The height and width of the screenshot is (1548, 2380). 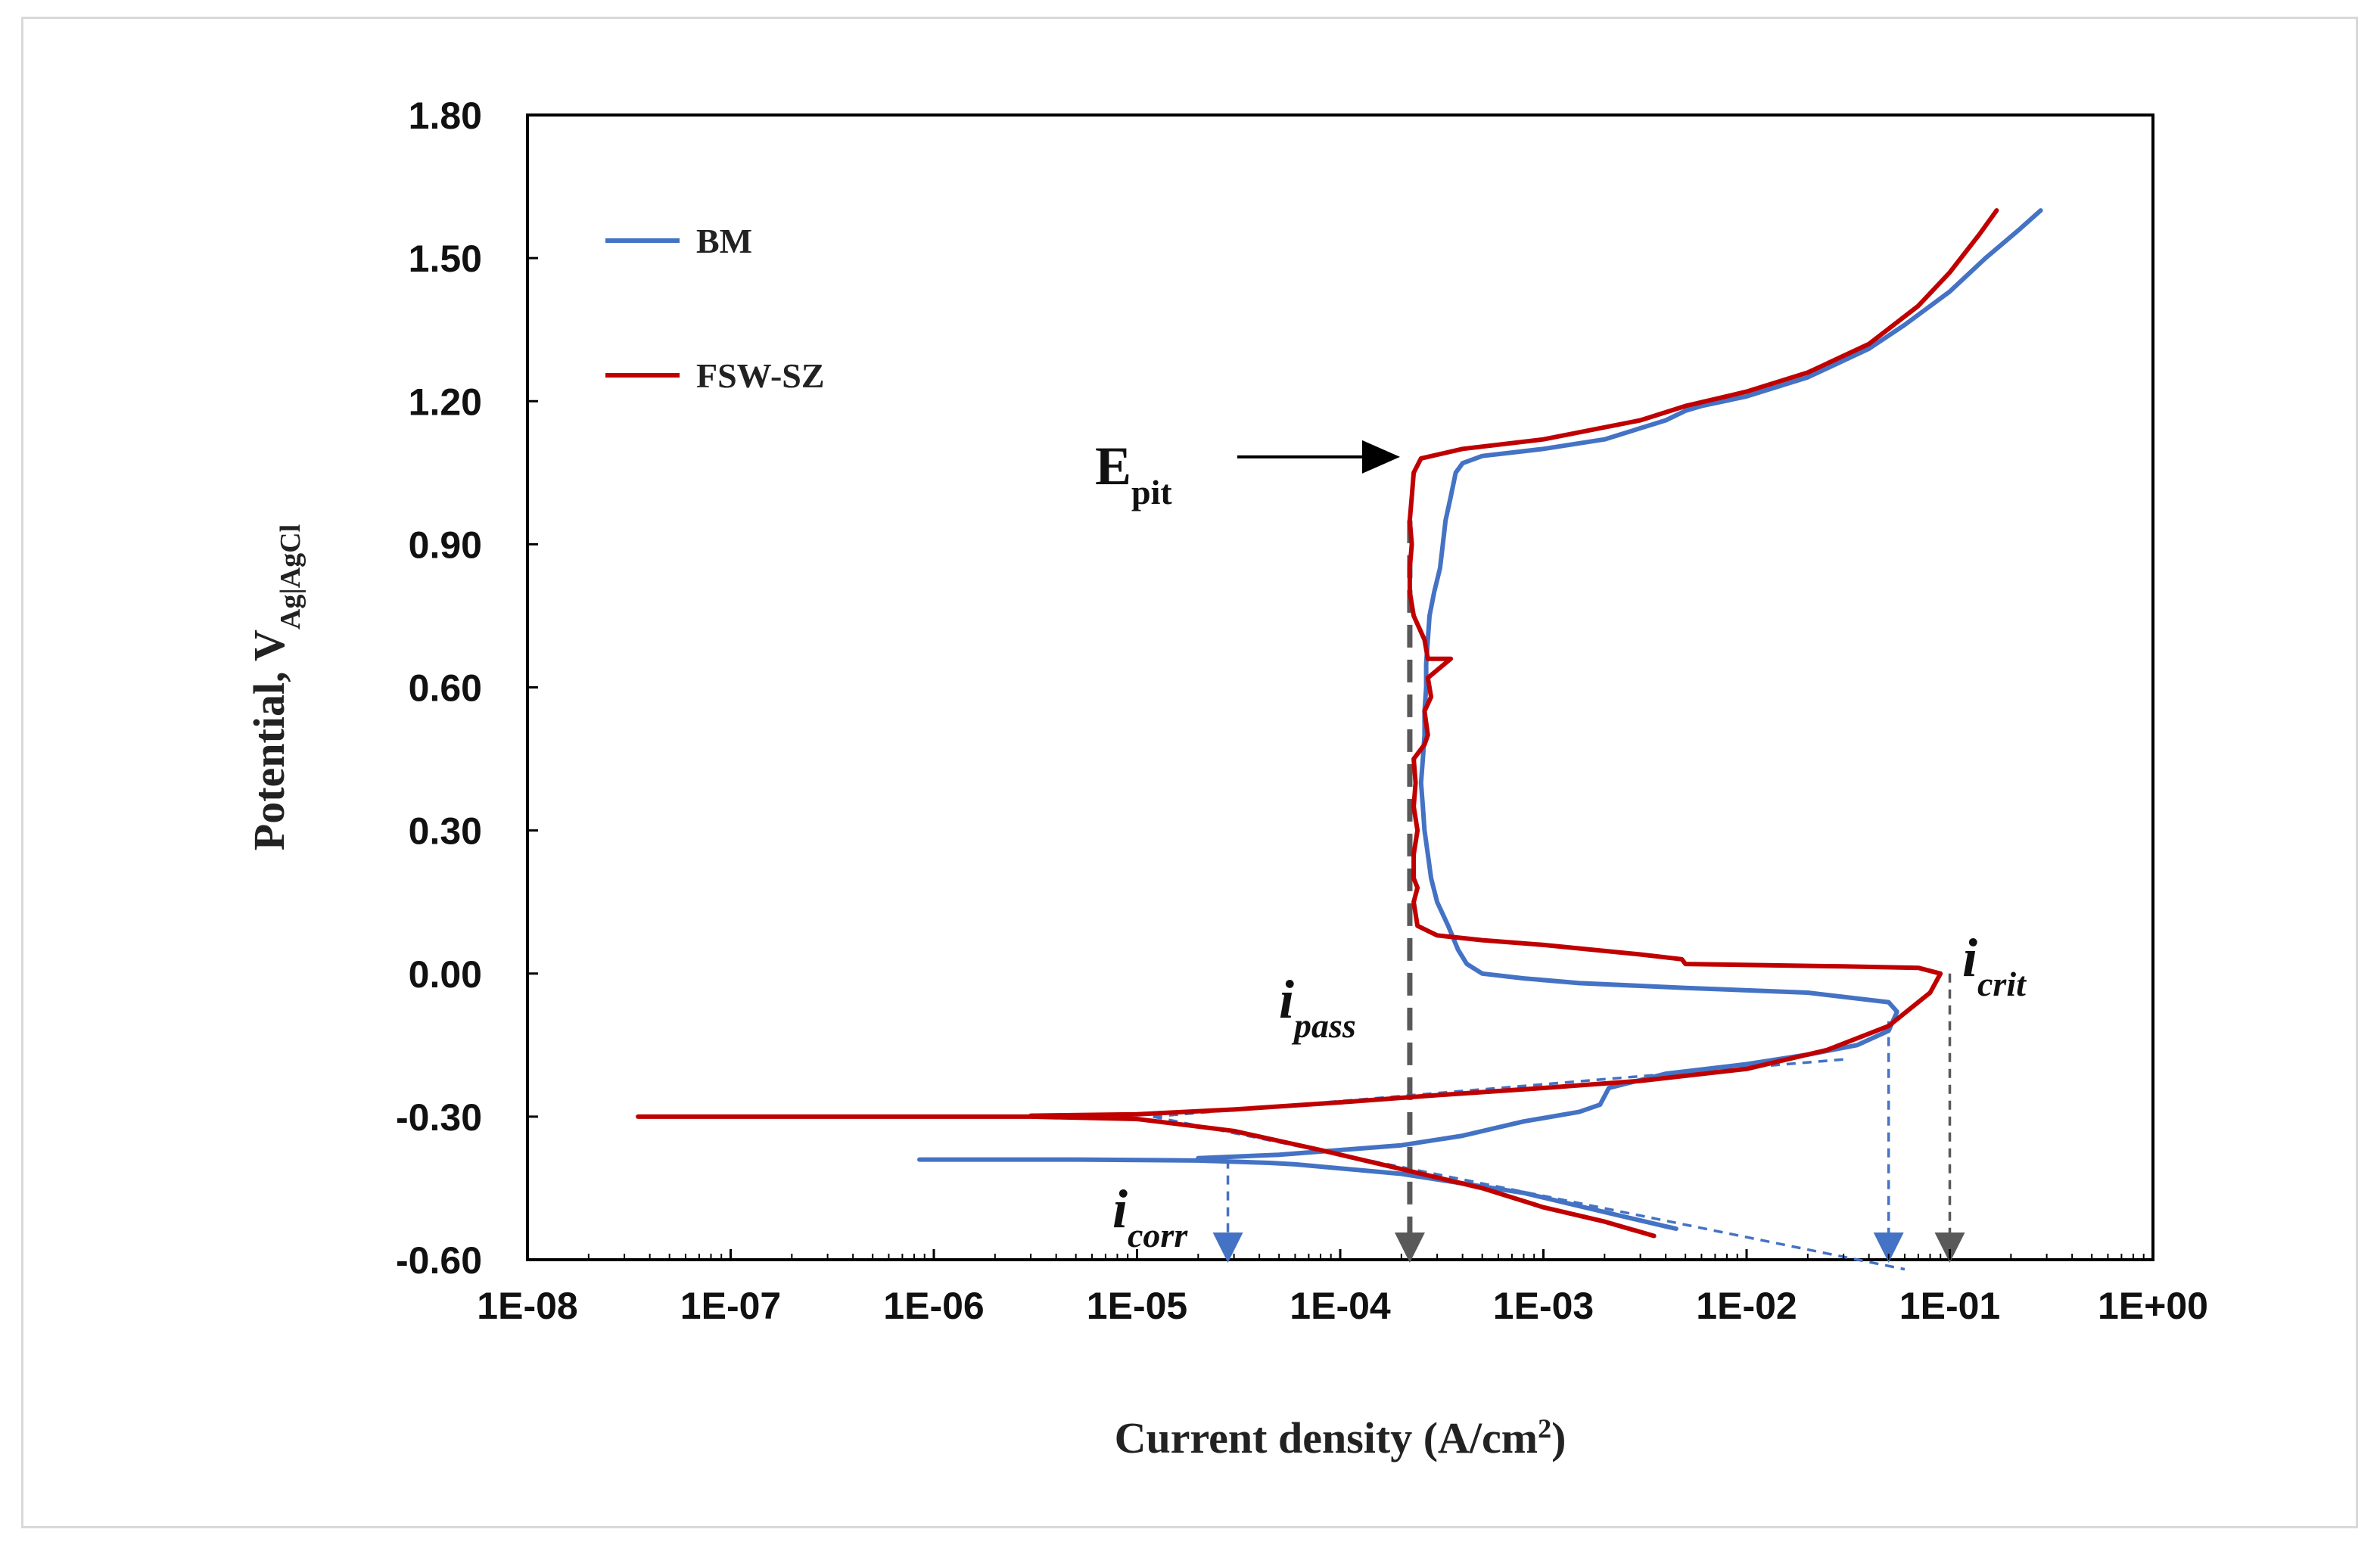 What do you see at coordinates (1113, 466) in the screenshot?
I see `annotation-symbol: E` at bounding box center [1113, 466].